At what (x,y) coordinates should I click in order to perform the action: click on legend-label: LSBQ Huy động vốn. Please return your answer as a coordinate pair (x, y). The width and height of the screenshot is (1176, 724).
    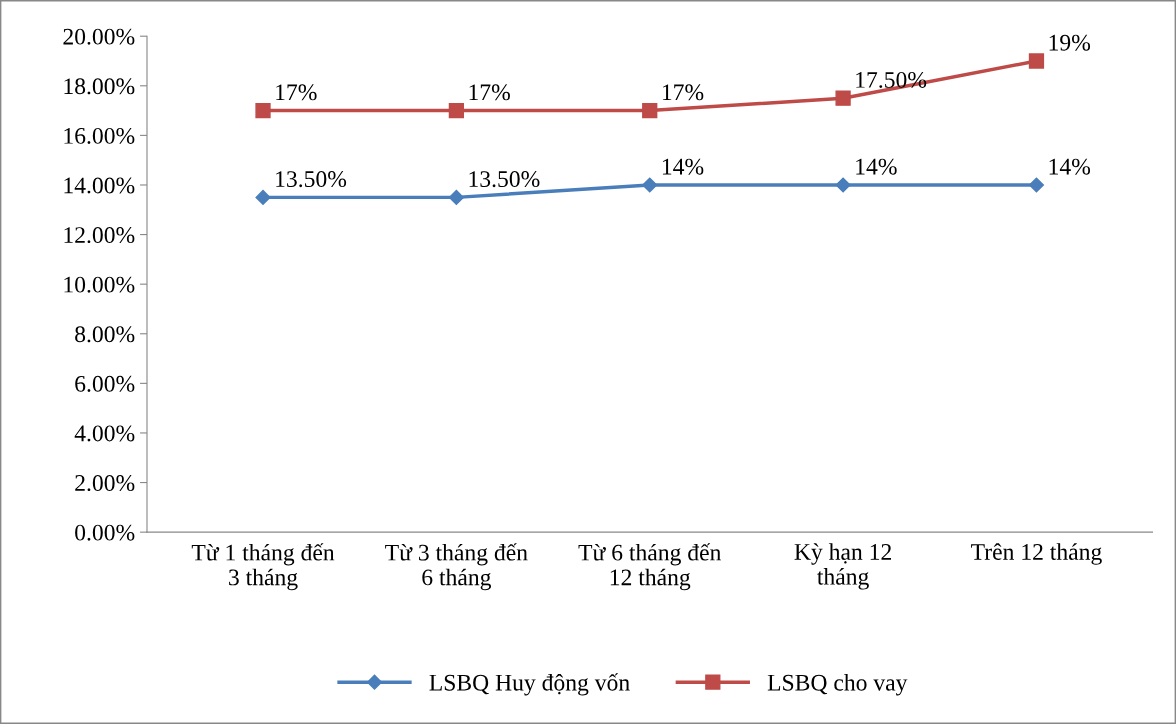
    Looking at the image, I should click on (529, 684).